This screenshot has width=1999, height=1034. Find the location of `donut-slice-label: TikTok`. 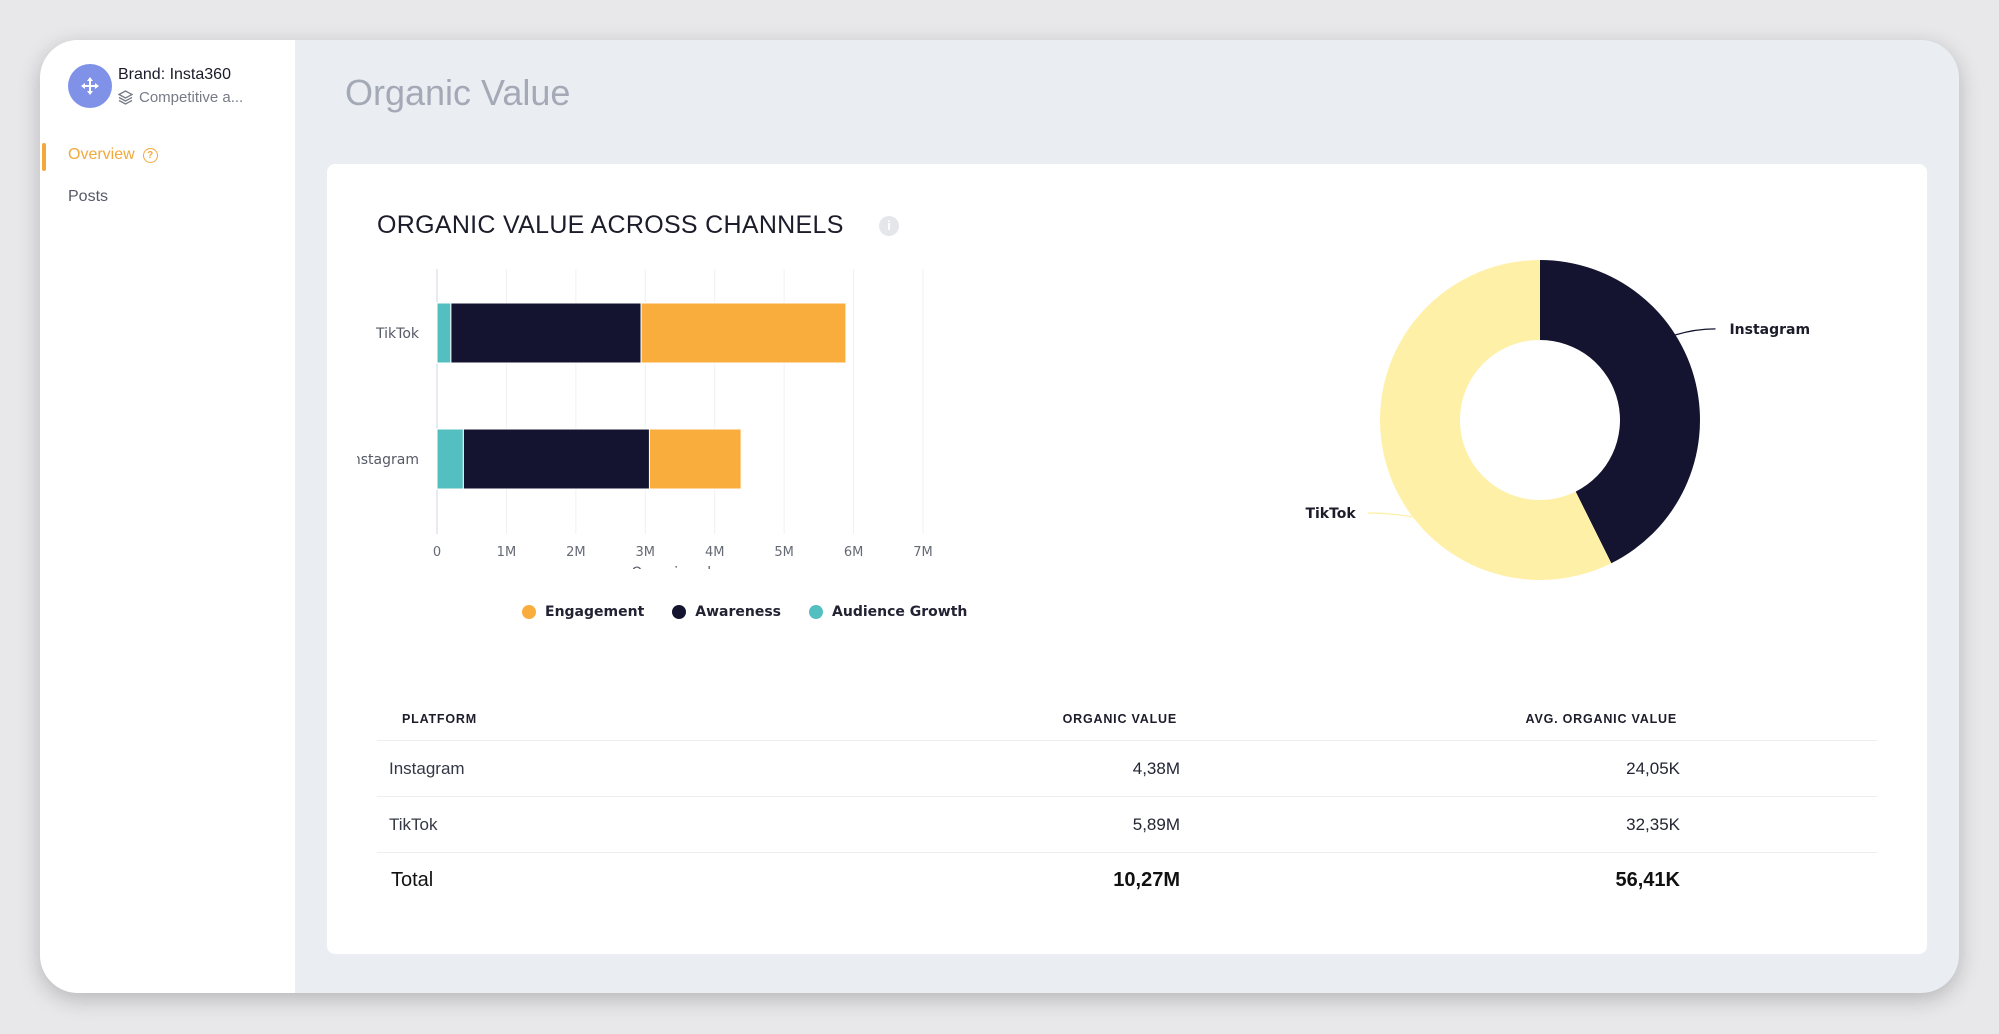

donut-slice-label: TikTok is located at coordinates (1330, 514).